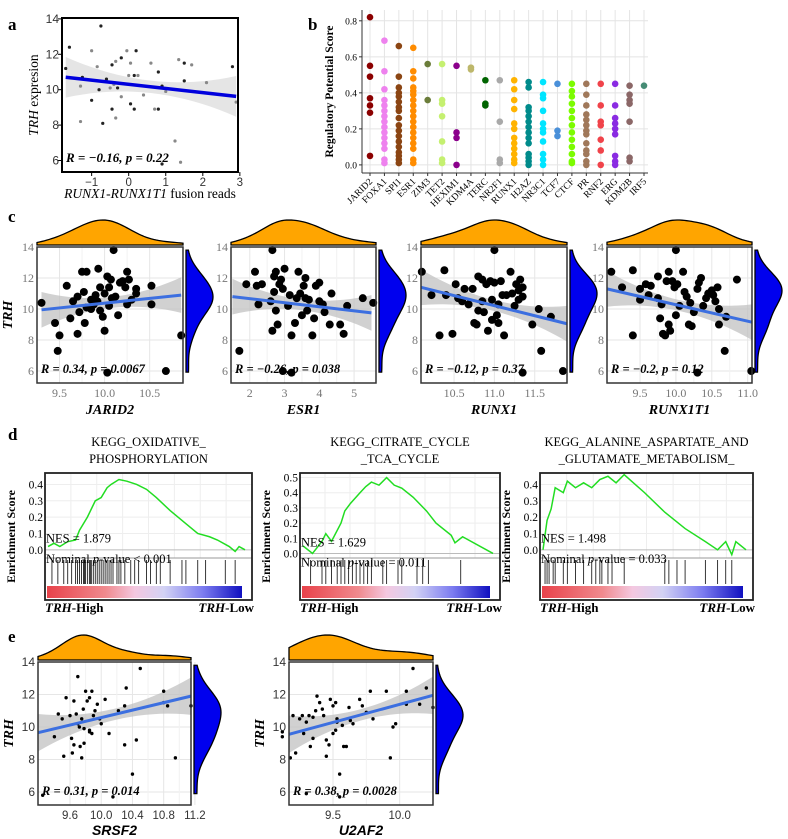 The height and width of the screenshot is (839, 788). I want to click on data-point-terc, so click(485, 105).